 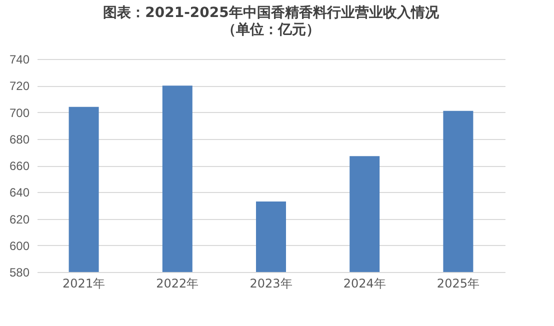 What do you see at coordinates (19, 193) in the screenshot?
I see `y-tick-label: 640` at bounding box center [19, 193].